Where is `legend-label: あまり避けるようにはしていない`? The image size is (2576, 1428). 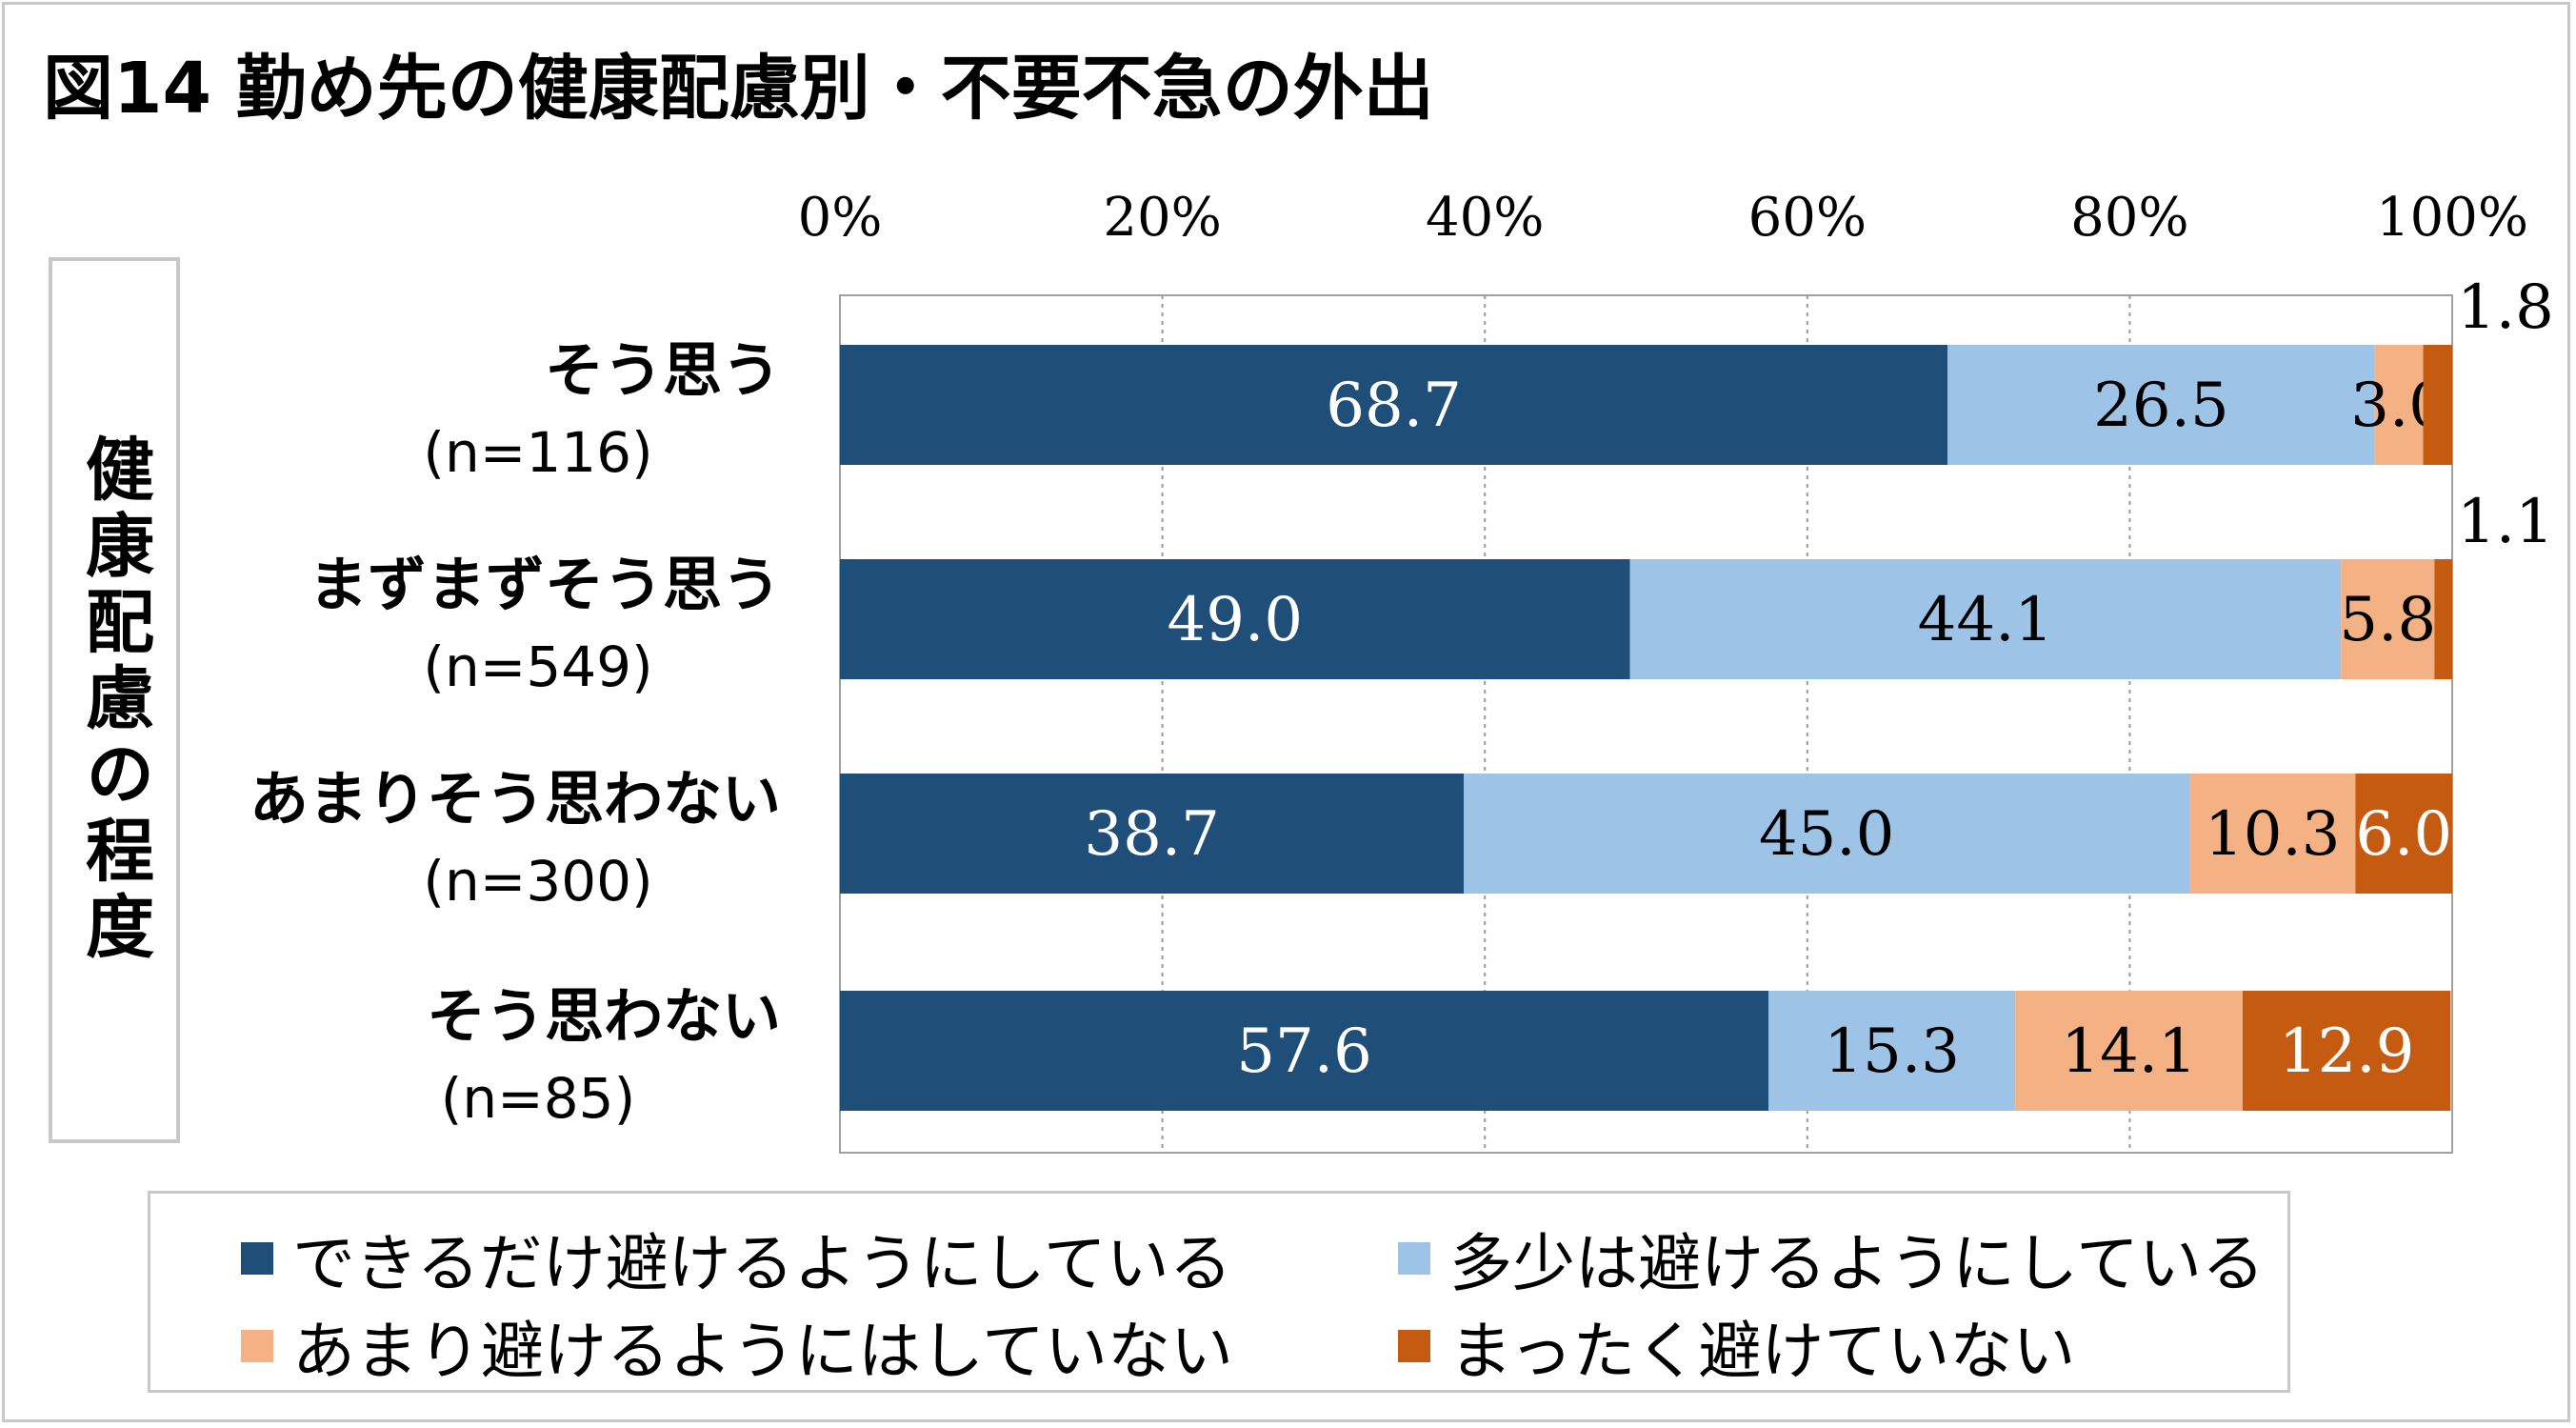 legend-label: あまり避けるようにはしていない is located at coordinates (763, 1351).